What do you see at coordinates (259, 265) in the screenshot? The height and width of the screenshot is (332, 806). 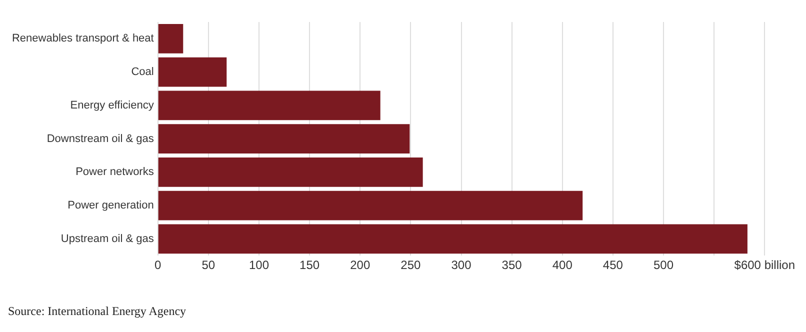 I see `x-tick-label: 100` at bounding box center [259, 265].